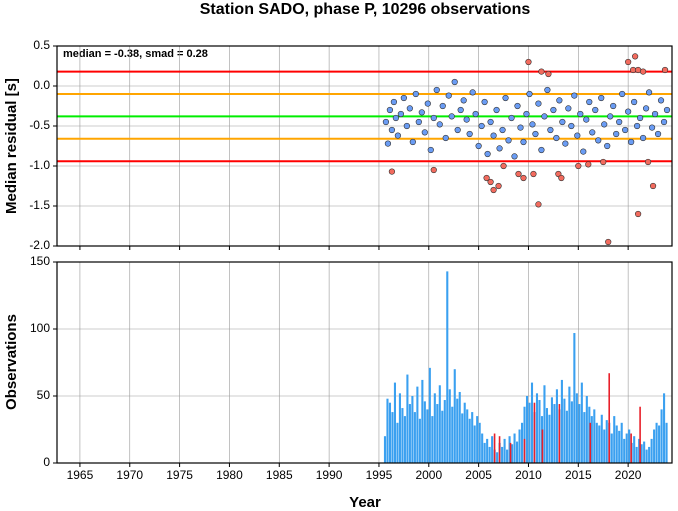 The height and width of the screenshot is (511, 678). I want to click on y-tick-label: 0, so click(46, 462).